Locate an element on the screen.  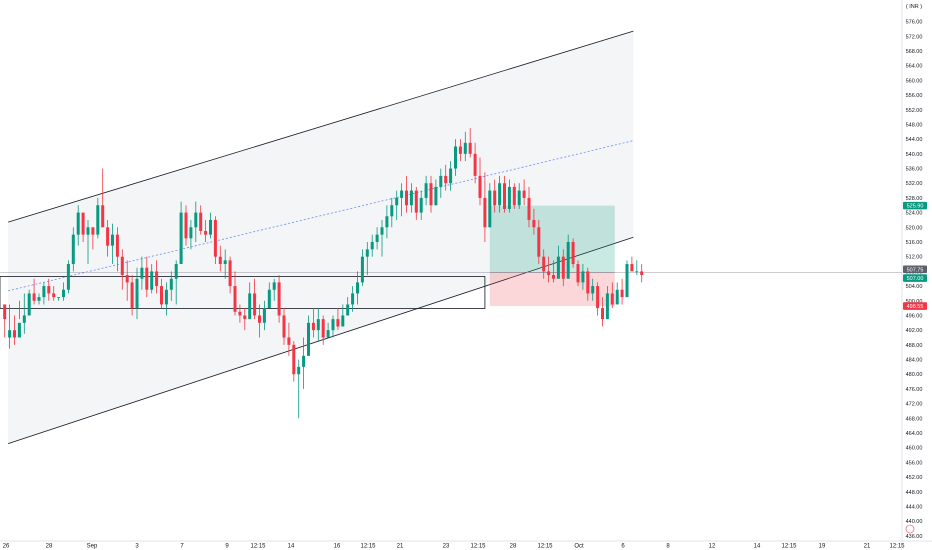
price-tick-label: 468.00 is located at coordinates (914, 419).